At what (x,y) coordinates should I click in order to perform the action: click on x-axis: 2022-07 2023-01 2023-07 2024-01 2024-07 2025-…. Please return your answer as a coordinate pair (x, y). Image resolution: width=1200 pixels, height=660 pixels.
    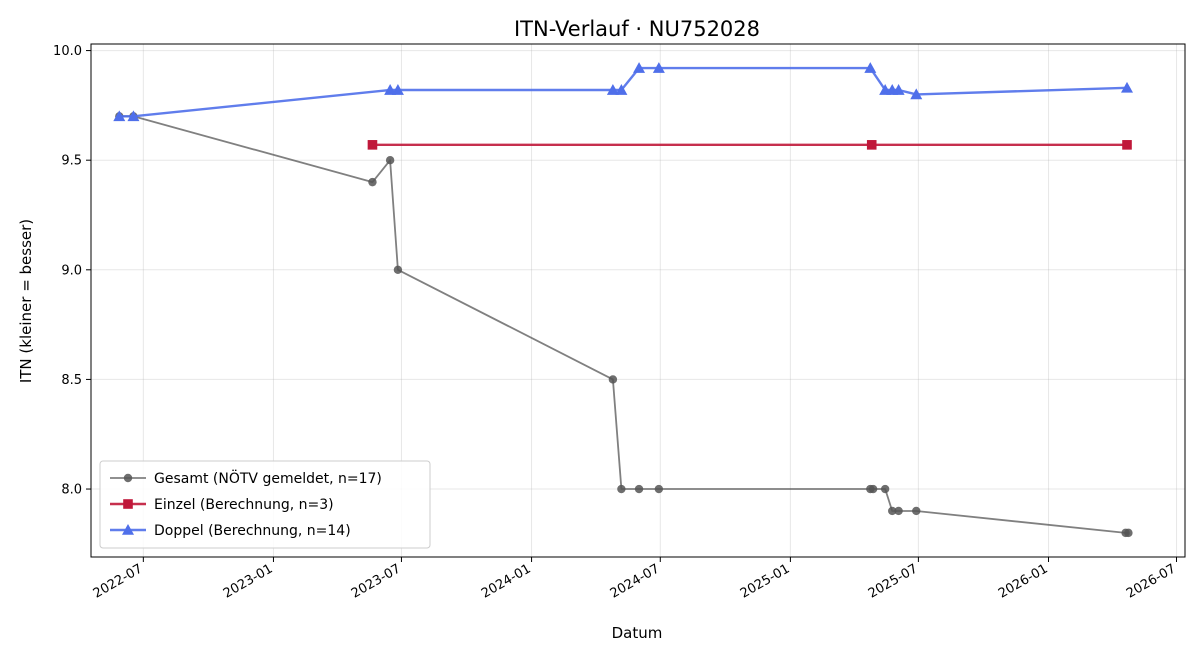
    Looking at the image, I should click on (635, 579).